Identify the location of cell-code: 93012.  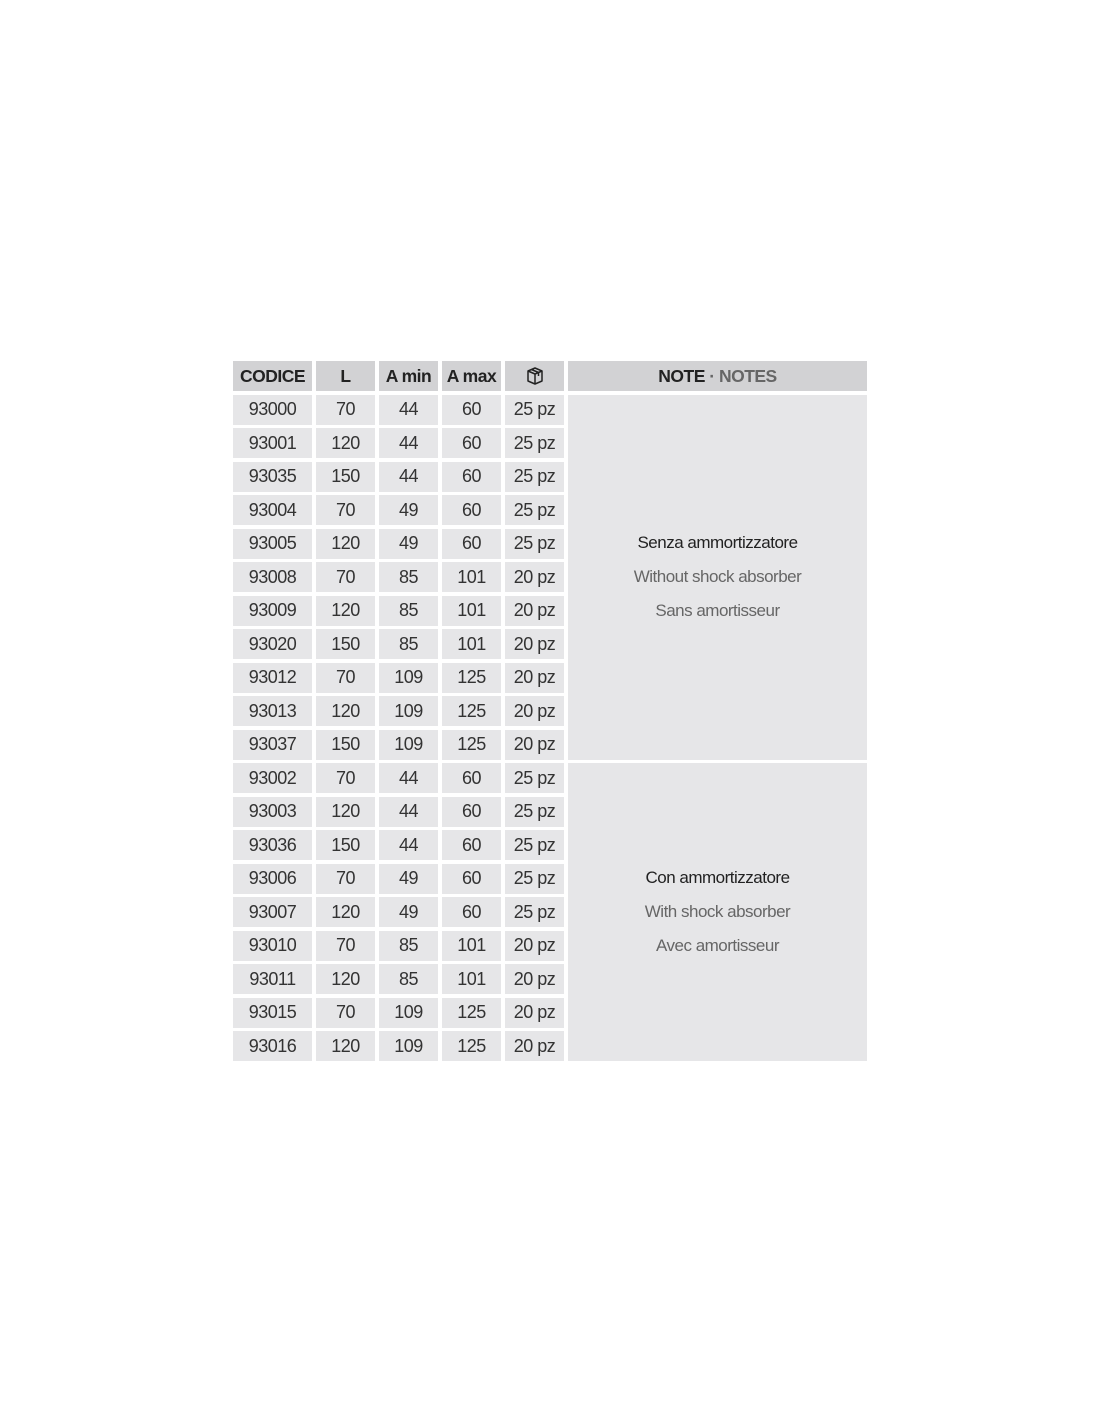
(272, 677).